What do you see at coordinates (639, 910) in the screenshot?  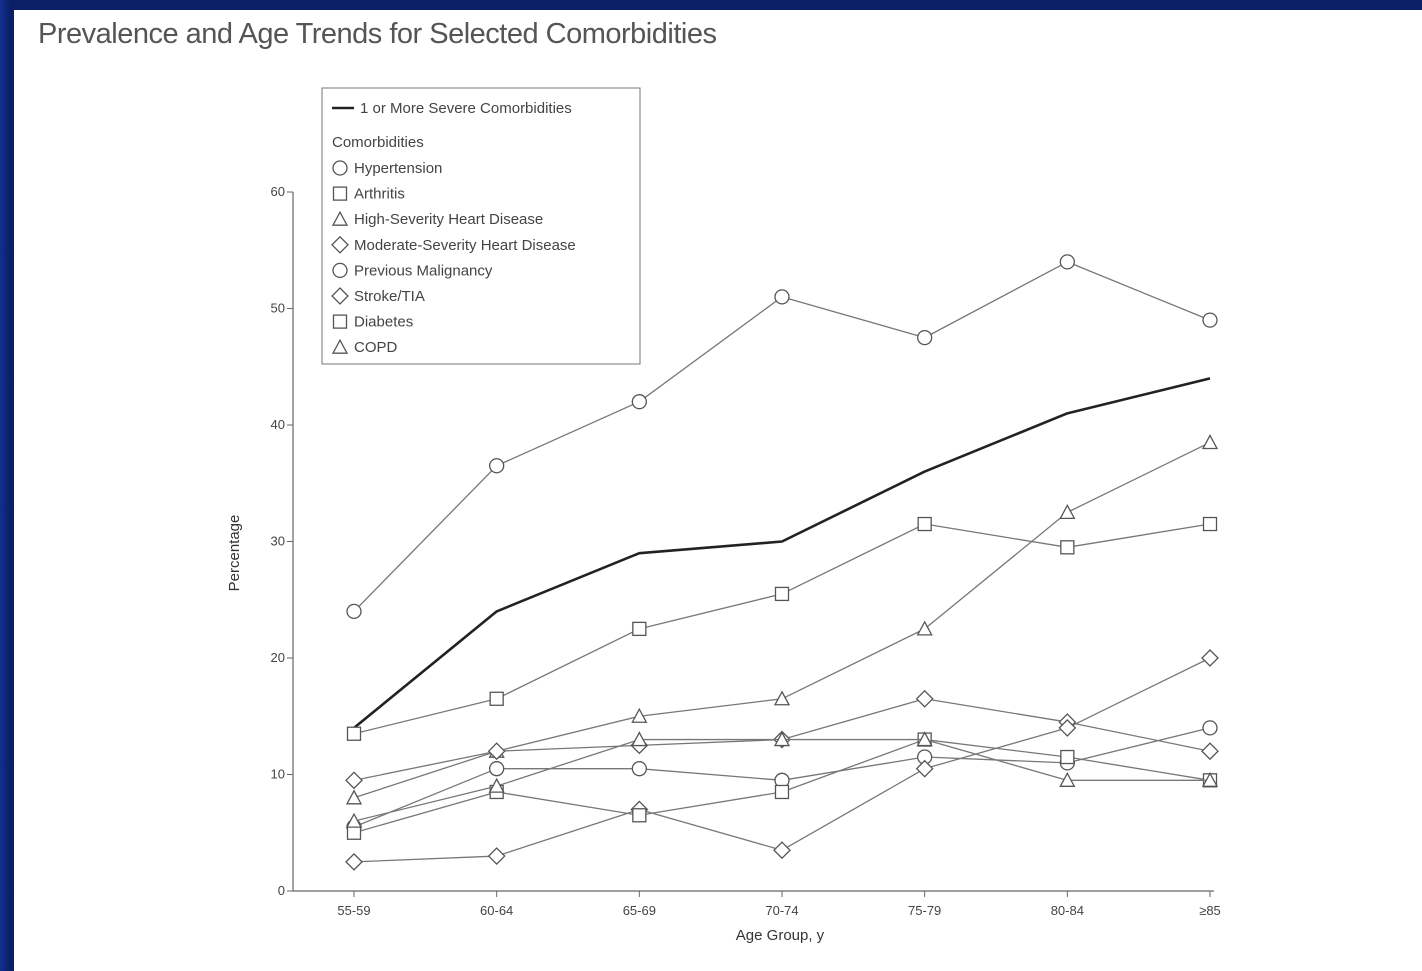 I see `x-tick-label: 65-69` at bounding box center [639, 910].